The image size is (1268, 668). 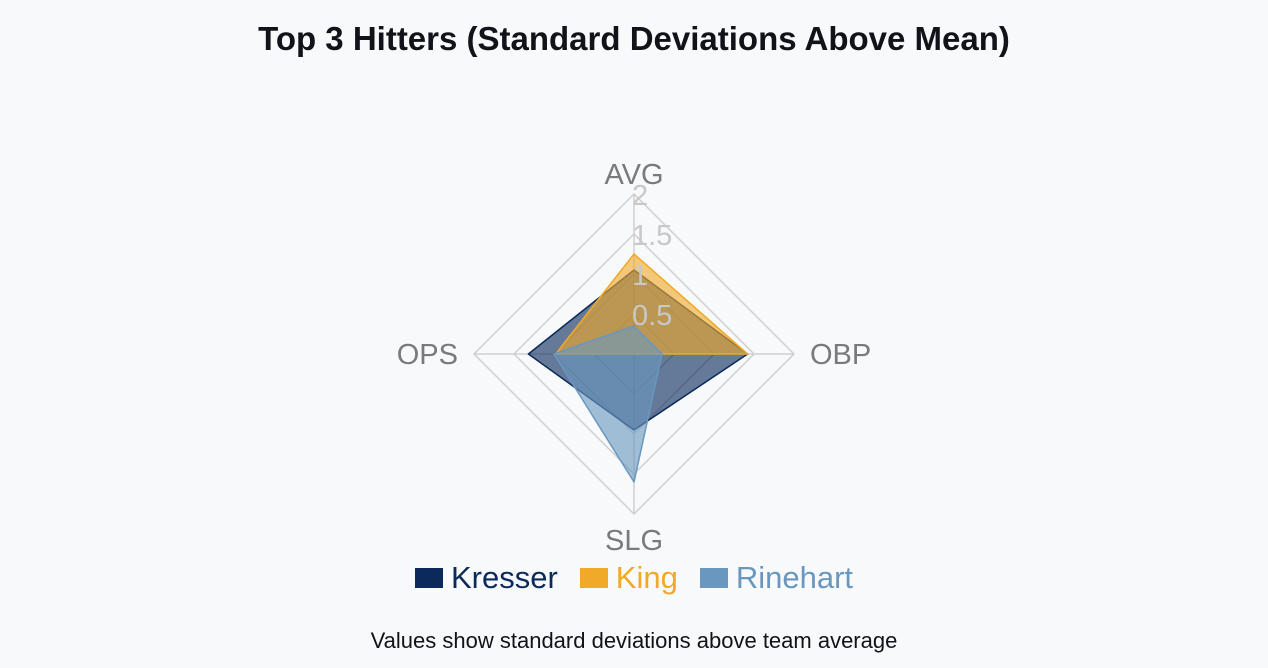 I want to click on tick-label-1-5: 1.5, so click(x=652, y=236).